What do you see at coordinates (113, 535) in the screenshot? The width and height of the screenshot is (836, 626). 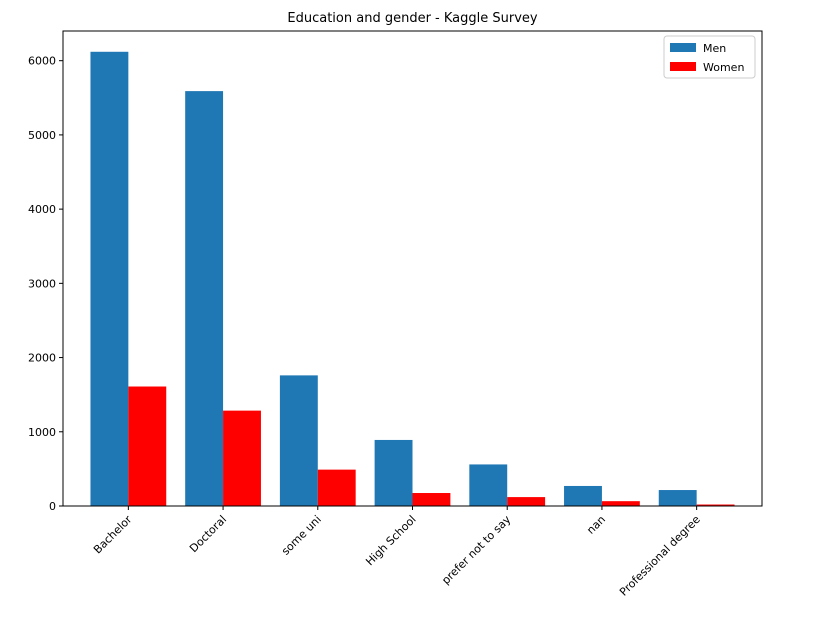 I see `x-tick-label: Bachelor` at bounding box center [113, 535].